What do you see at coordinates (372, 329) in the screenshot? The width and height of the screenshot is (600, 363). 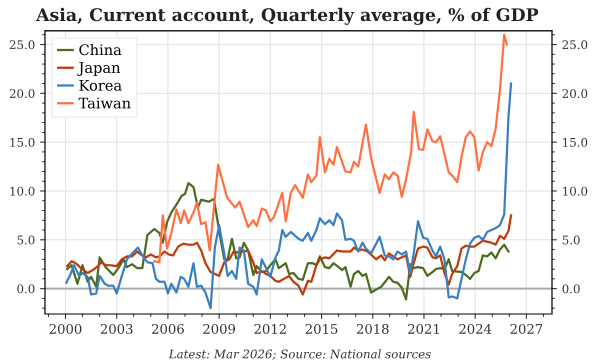 I see `x-tick-label: 2018` at bounding box center [372, 329].